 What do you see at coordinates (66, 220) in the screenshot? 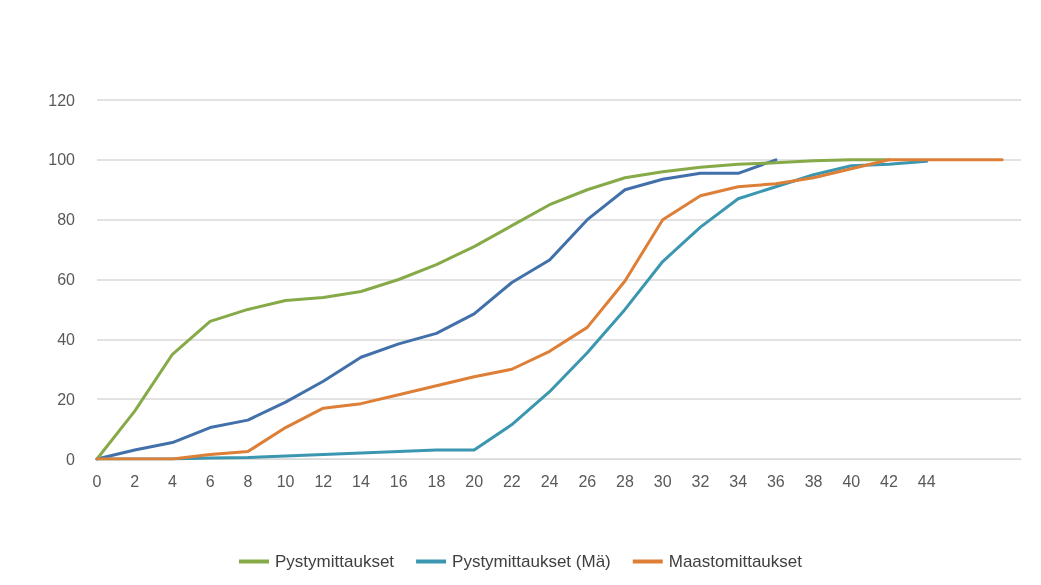
I see `y-tick-label: 80` at bounding box center [66, 220].